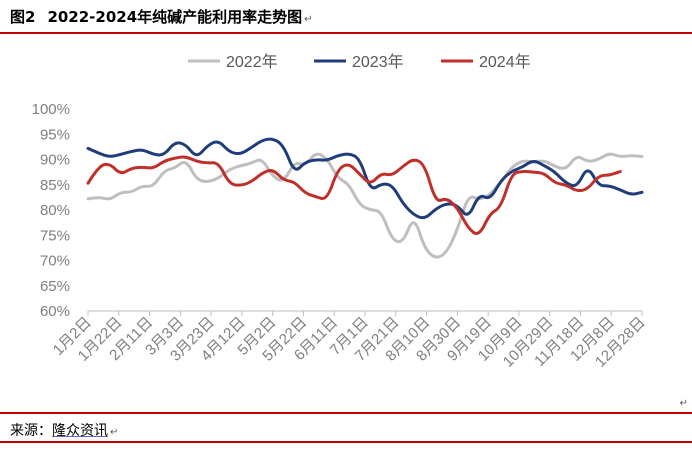 This screenshot has height=449, width=692. I want to click on y-tick-label: 90%, so click(55, 160).